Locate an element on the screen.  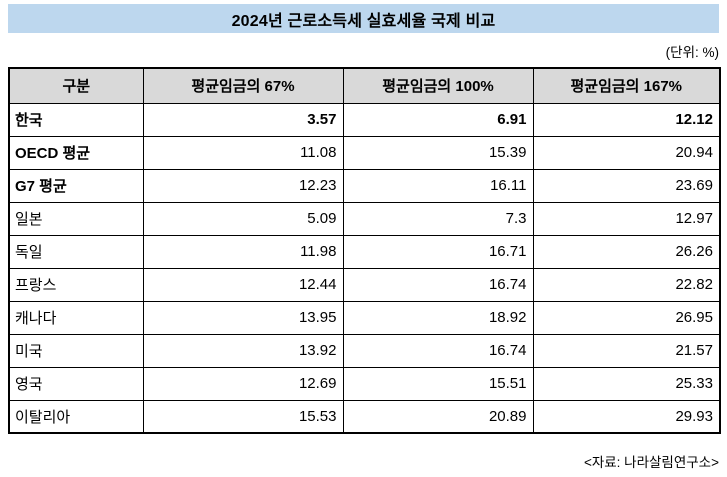
cell-value: 25.33 is located at coordinates (626, 383).